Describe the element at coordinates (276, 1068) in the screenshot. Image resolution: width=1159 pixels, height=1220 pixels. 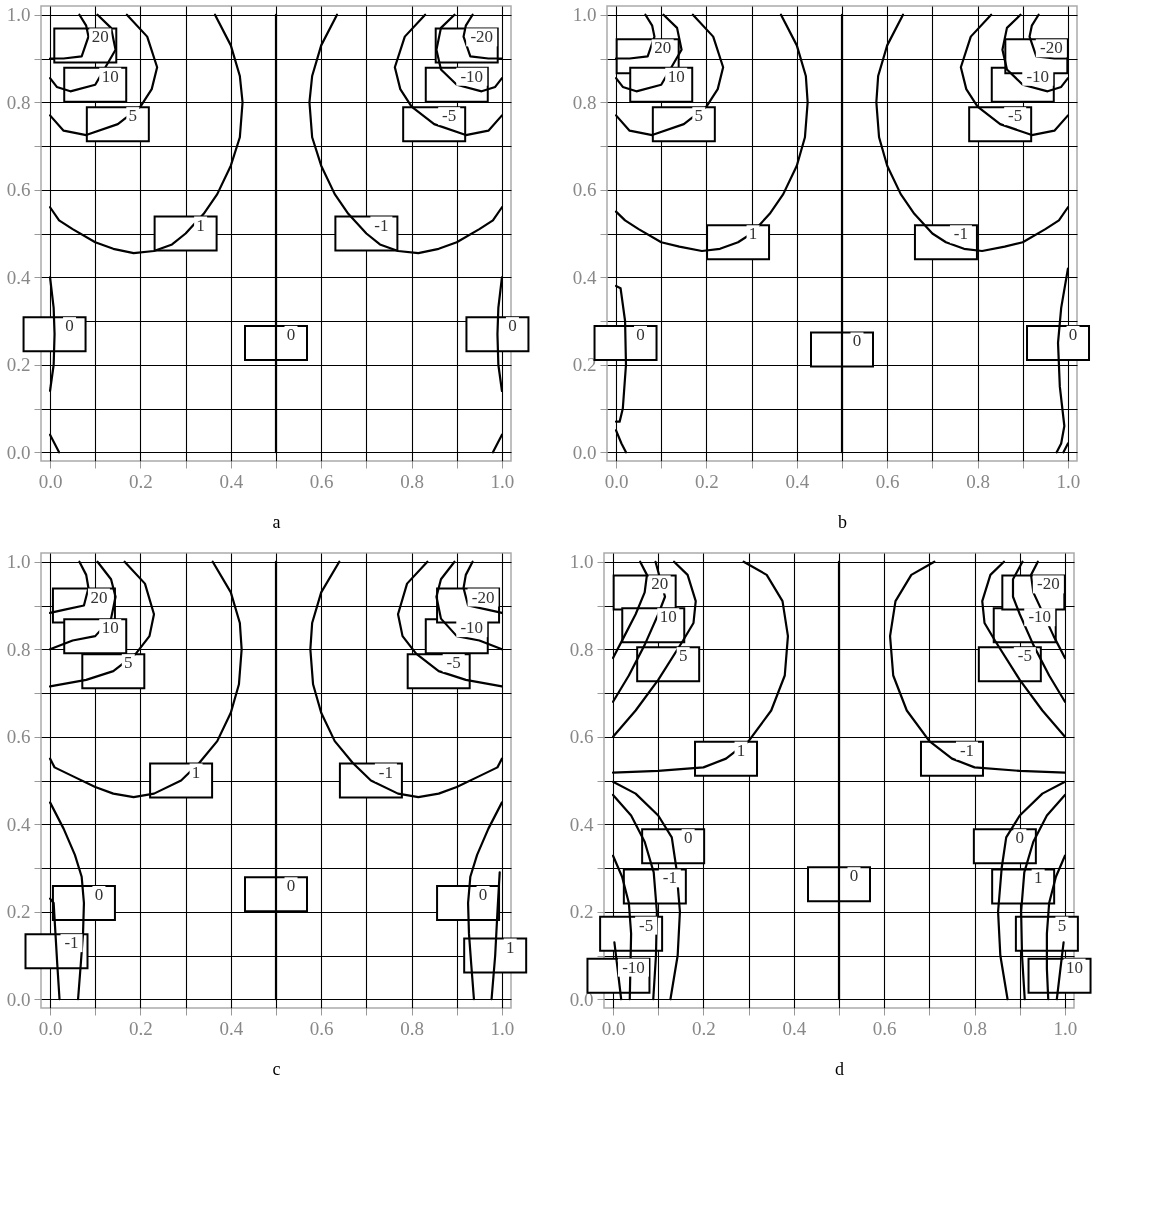
I see `x-axis-title: c` at that location.